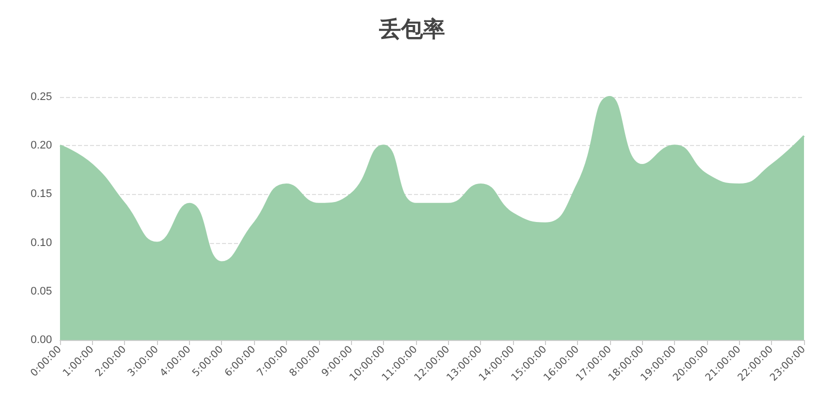  What do you see at coordinates (41, 340) in the screenshot?
I see `y-tick-label: 0.00` at bounding box center [41, 340].